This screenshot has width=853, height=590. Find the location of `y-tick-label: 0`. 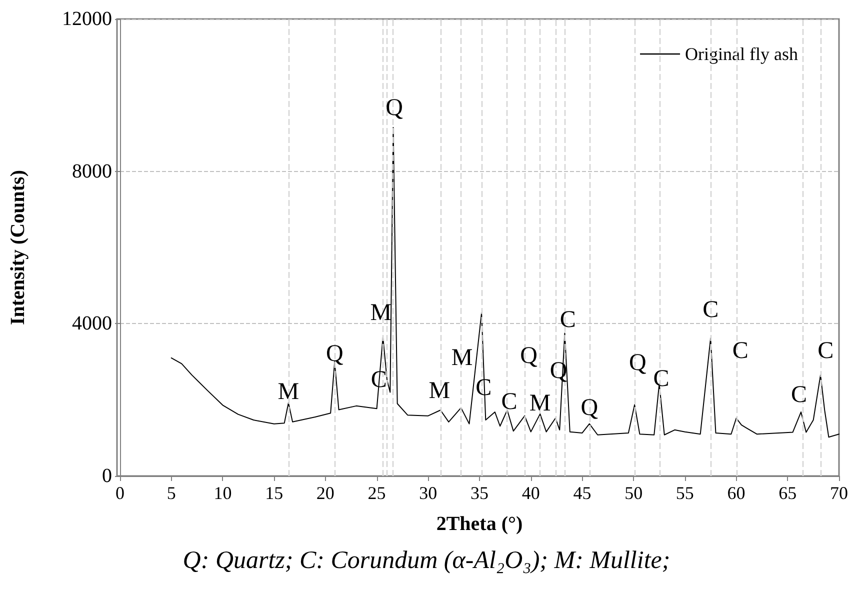

y-tick-label: 0 is located at coordinates (107, 476).